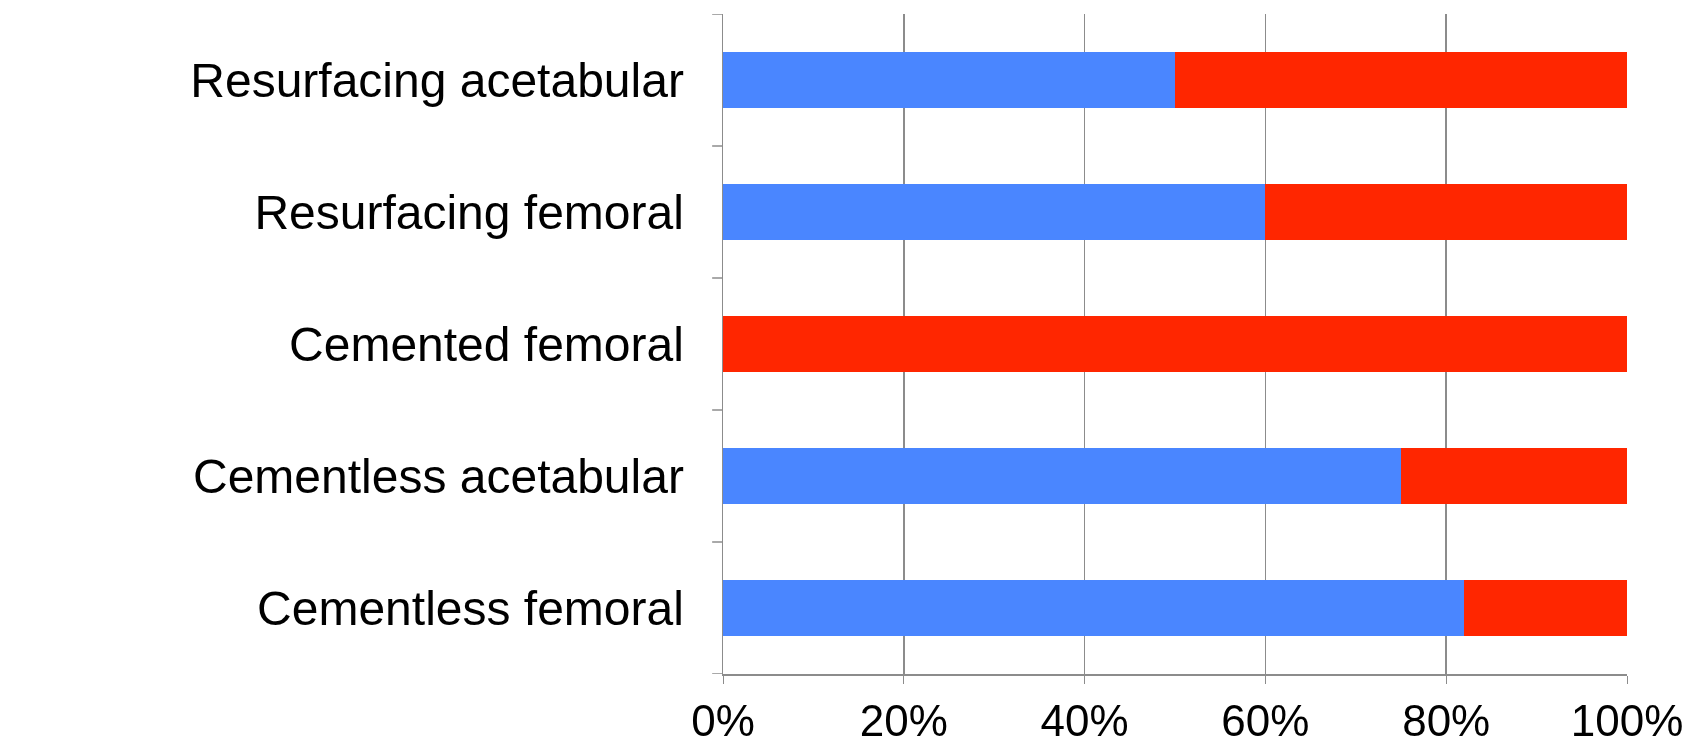  I want to click on y-tick-label: Cementless acetabular, so click(438, 476).